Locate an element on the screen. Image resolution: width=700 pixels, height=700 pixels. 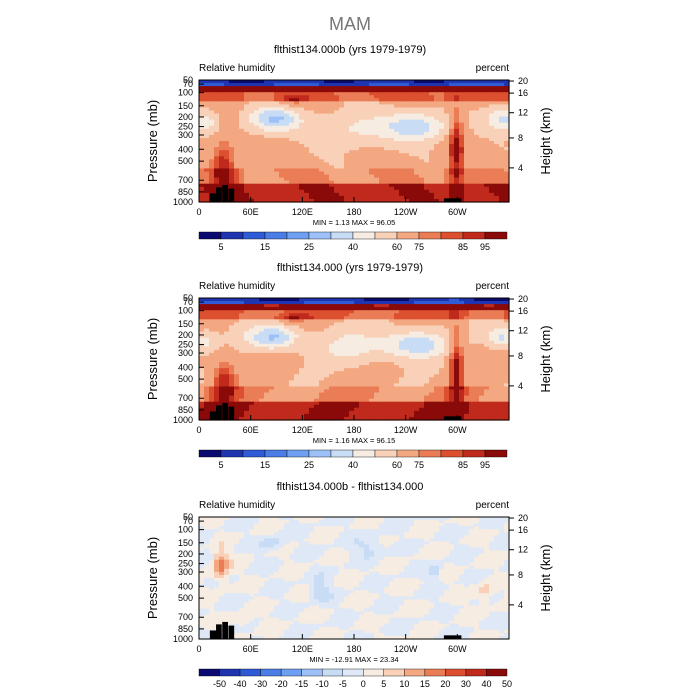
y-tick-label: 300 is located at coordinates (185, 135).